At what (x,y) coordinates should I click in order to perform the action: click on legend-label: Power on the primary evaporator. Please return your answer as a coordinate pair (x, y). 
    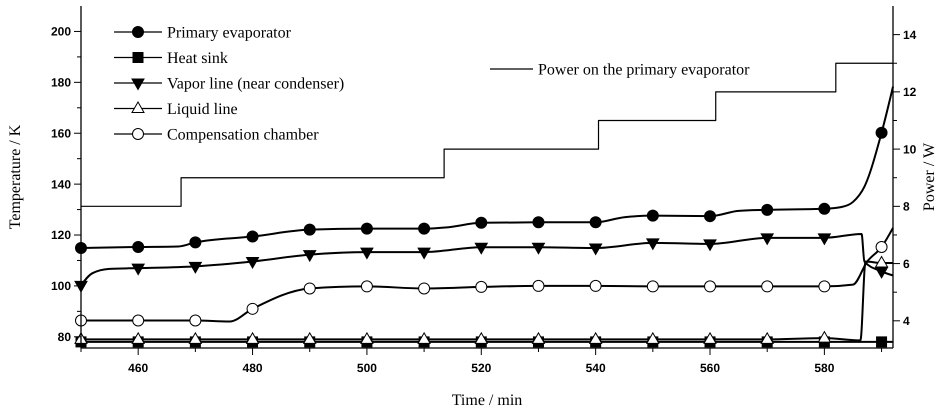
    Looking at the image, I should click on (644, 70).